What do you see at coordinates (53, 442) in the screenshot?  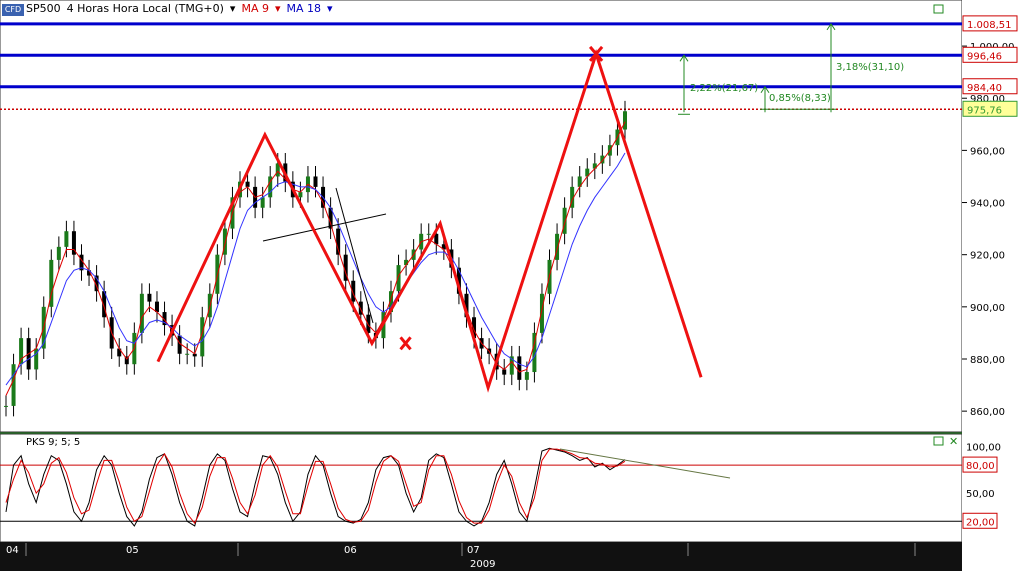 I see `oscillator-label: PKS 9; 5; 5` at bounding box center [53, 442].